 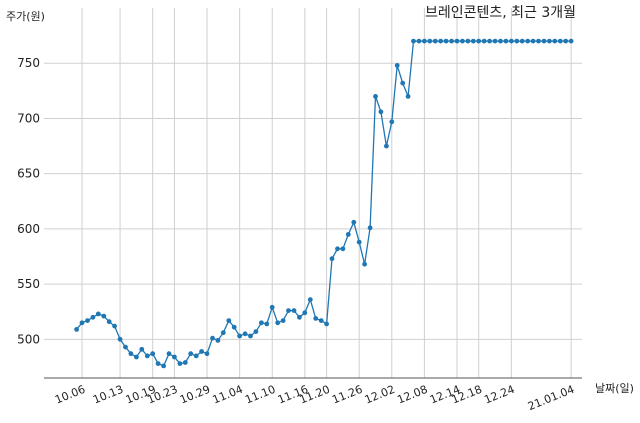 What do you see at coordinates (380, 395) in the screenshot?
I see `x-tick-label: 12.02` at bounding box center [380, 395].